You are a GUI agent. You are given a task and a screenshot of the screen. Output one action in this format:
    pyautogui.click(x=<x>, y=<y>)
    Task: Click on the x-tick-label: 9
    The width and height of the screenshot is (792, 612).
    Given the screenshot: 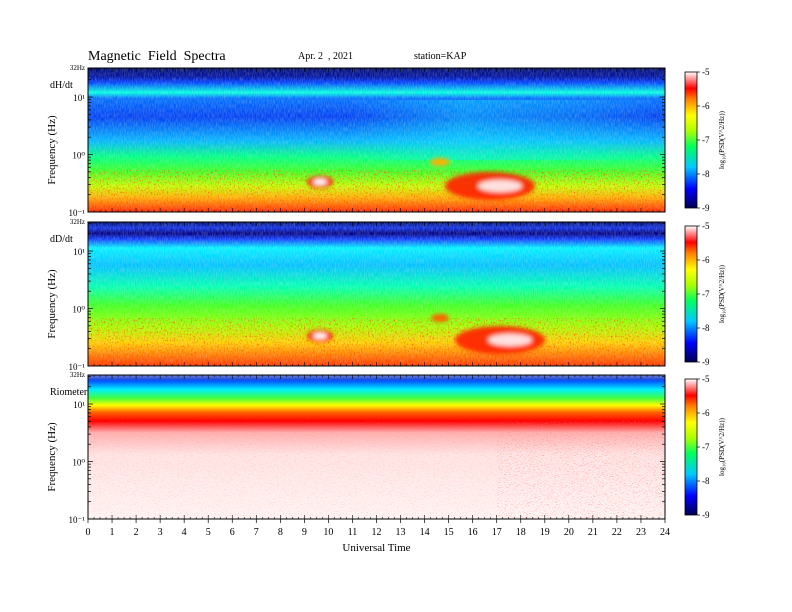 What is the action you would take?
    pyautogui.click(x=304, y=532)
    